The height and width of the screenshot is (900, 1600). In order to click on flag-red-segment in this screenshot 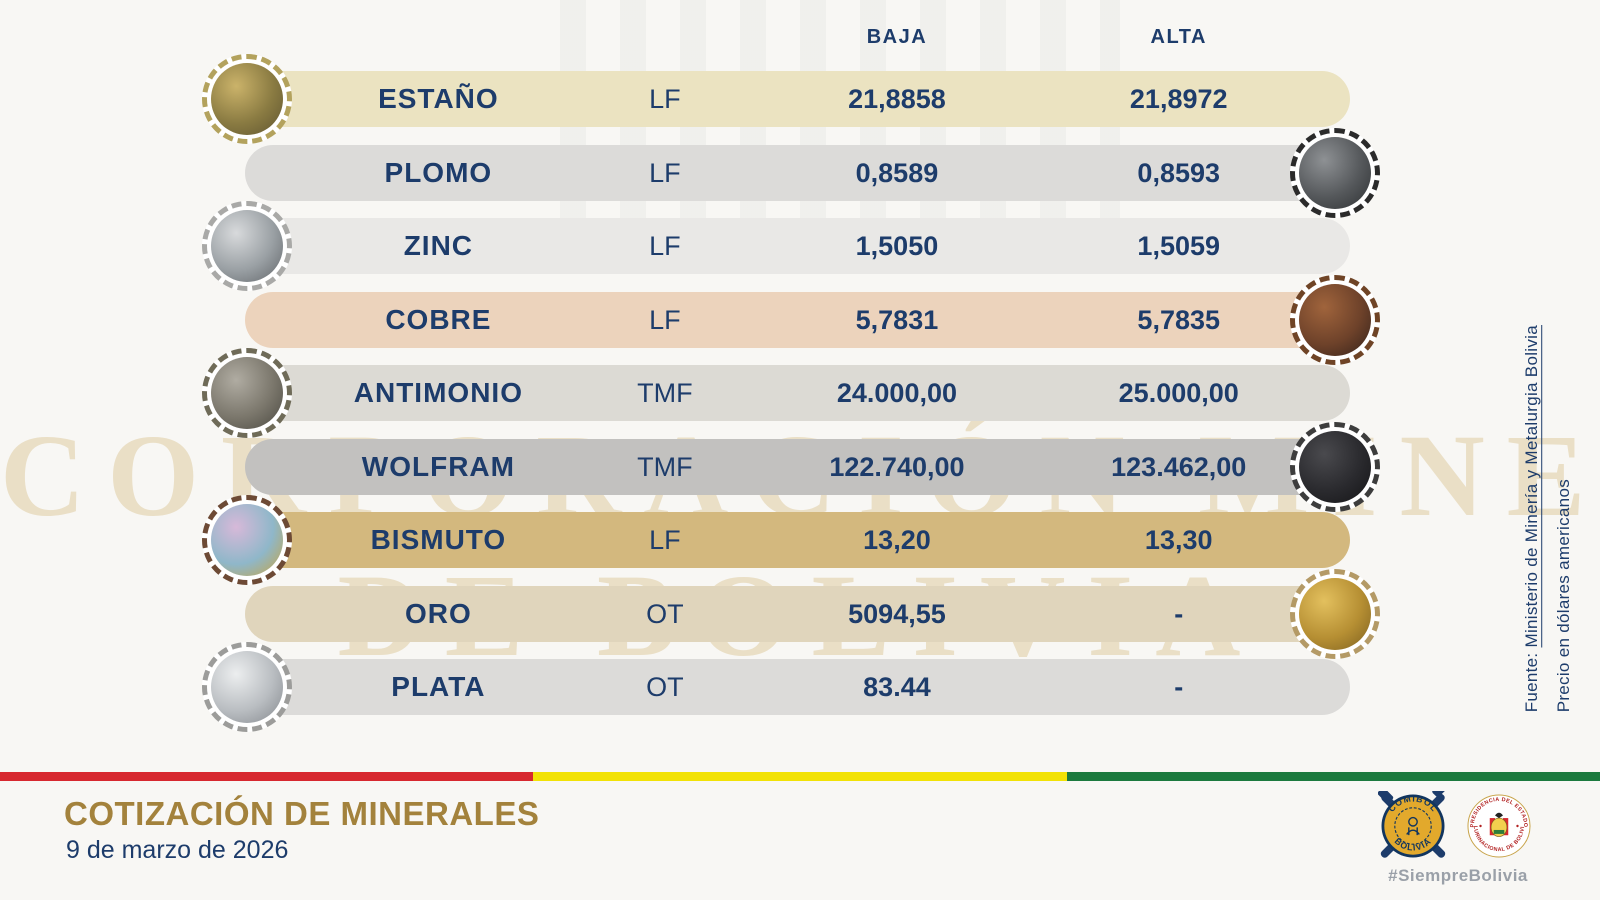, I will do `click(267, 776)`.